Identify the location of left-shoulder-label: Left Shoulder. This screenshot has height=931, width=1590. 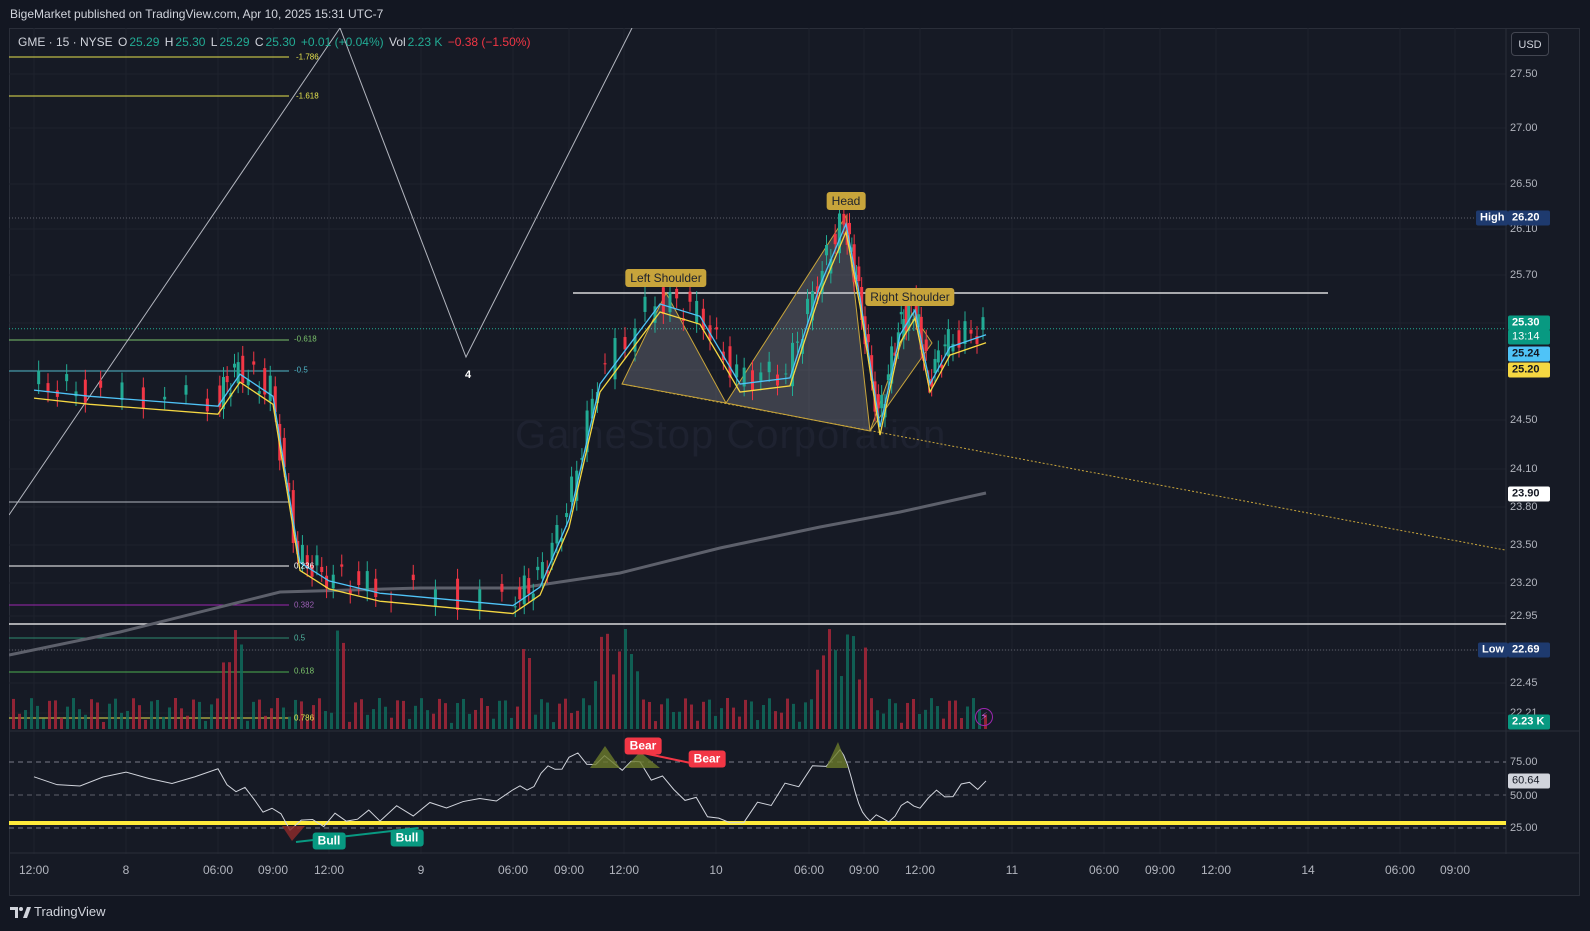
(666, 278).